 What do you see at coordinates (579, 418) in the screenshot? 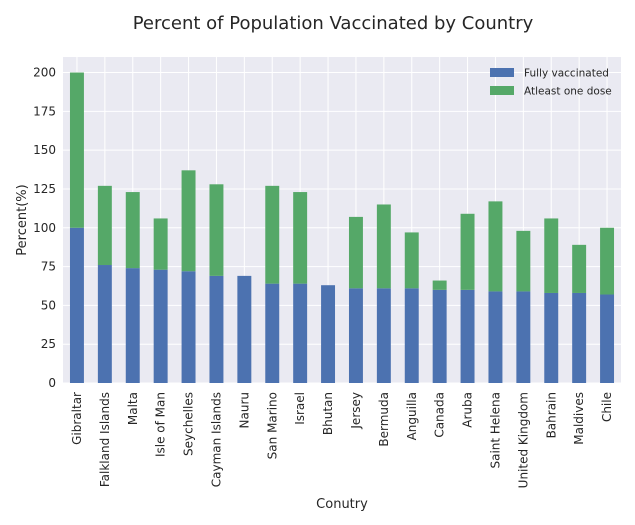
I see `x-tick-label: Maldives` at bounding box center [579, 418].